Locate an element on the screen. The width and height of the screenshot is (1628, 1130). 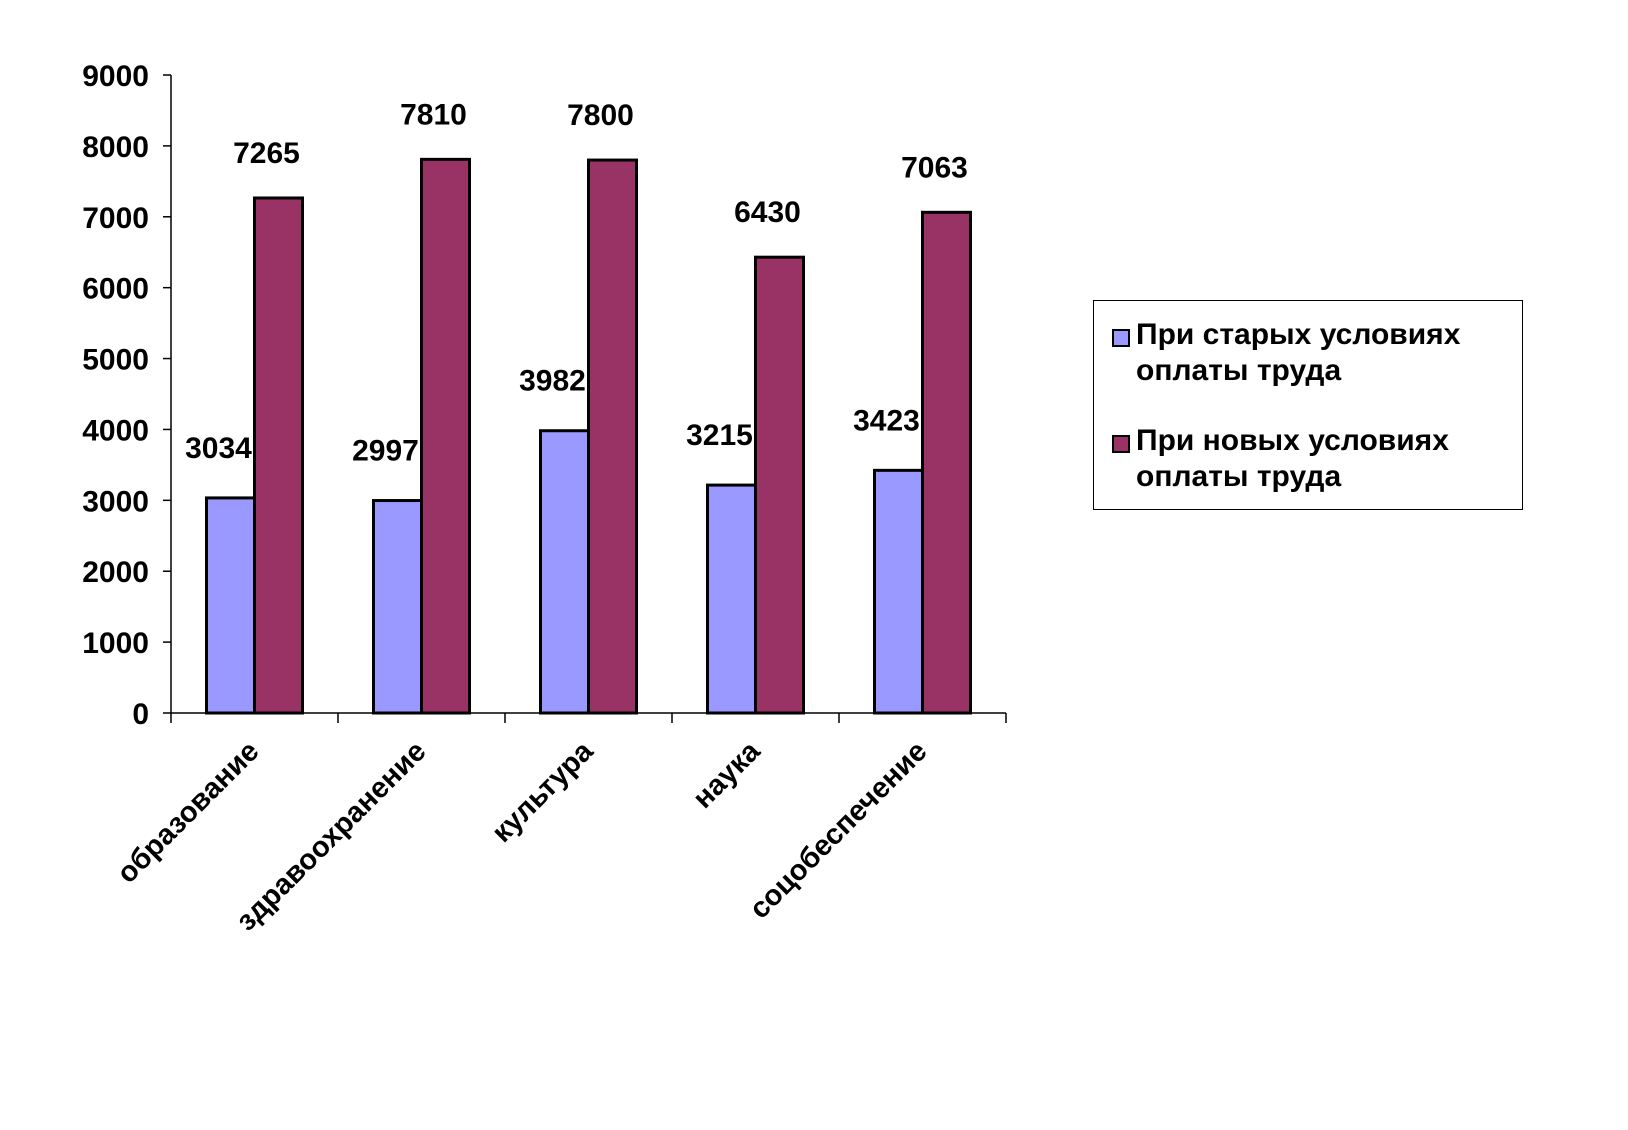
data-label-old: 3034 is located at coordinates (218, 448).